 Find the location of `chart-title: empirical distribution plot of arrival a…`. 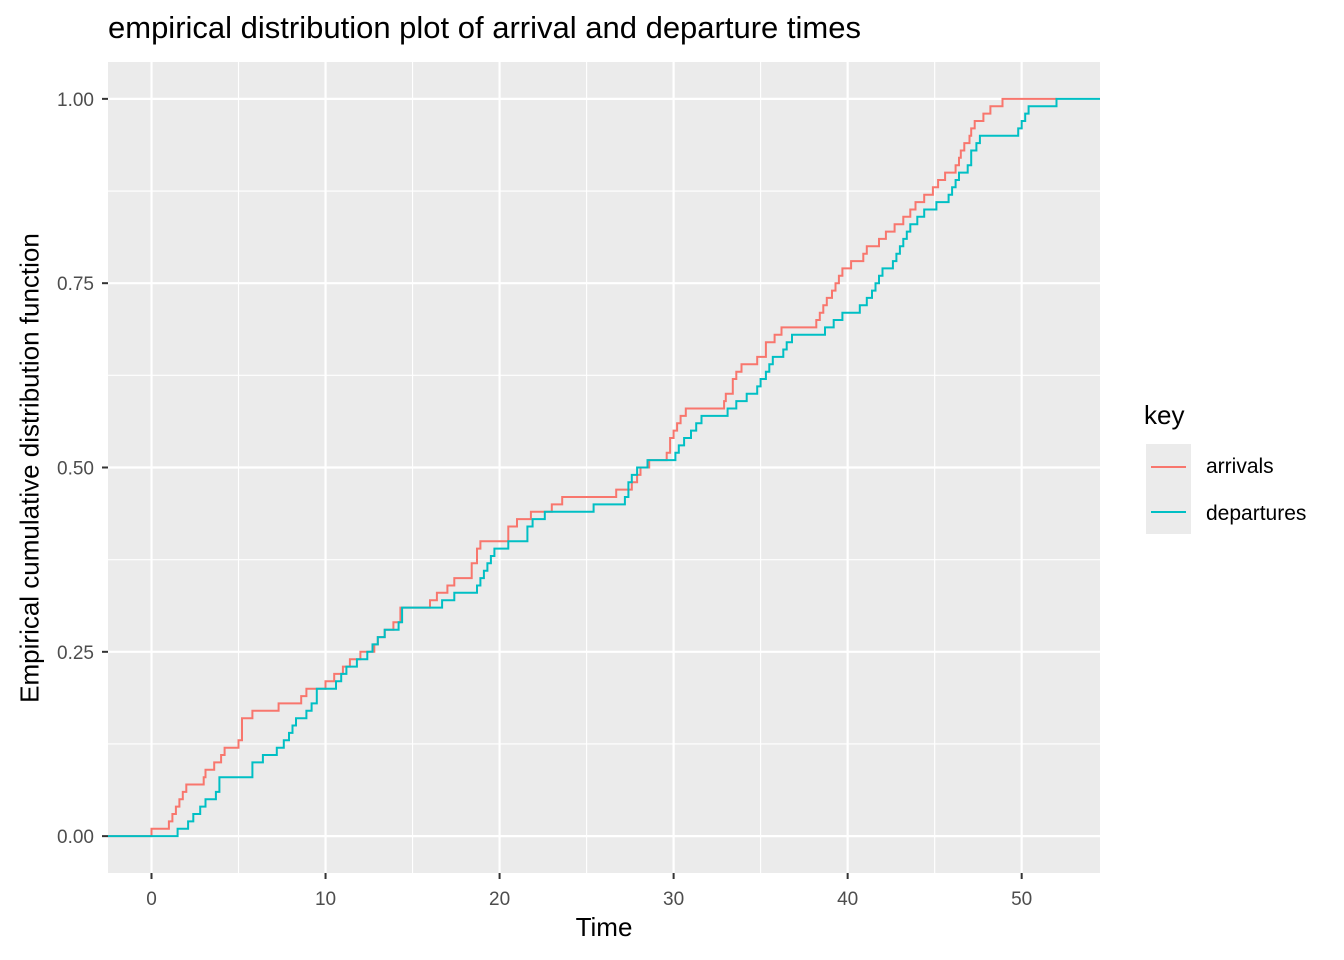

chart-title: empirical distribution plot of arrival a… is located at coordinates (484, 27).